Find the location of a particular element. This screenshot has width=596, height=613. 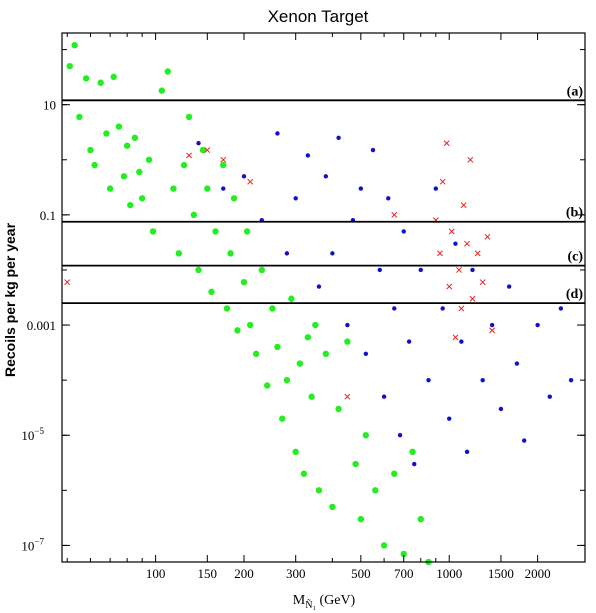

threshold-label: (d) is located at coordinates (574, 294).